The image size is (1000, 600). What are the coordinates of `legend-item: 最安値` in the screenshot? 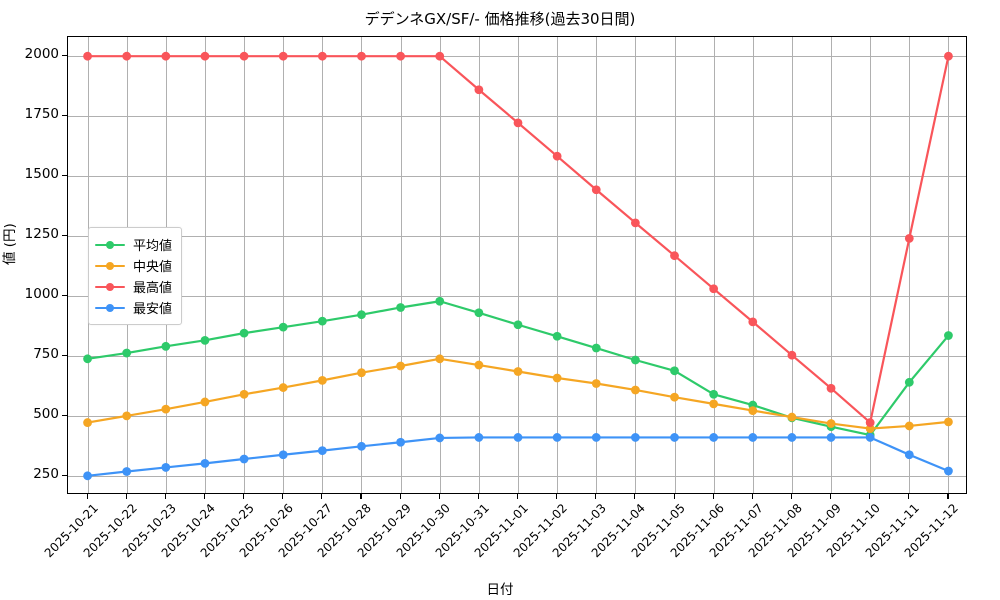 It's located at (133, 307).